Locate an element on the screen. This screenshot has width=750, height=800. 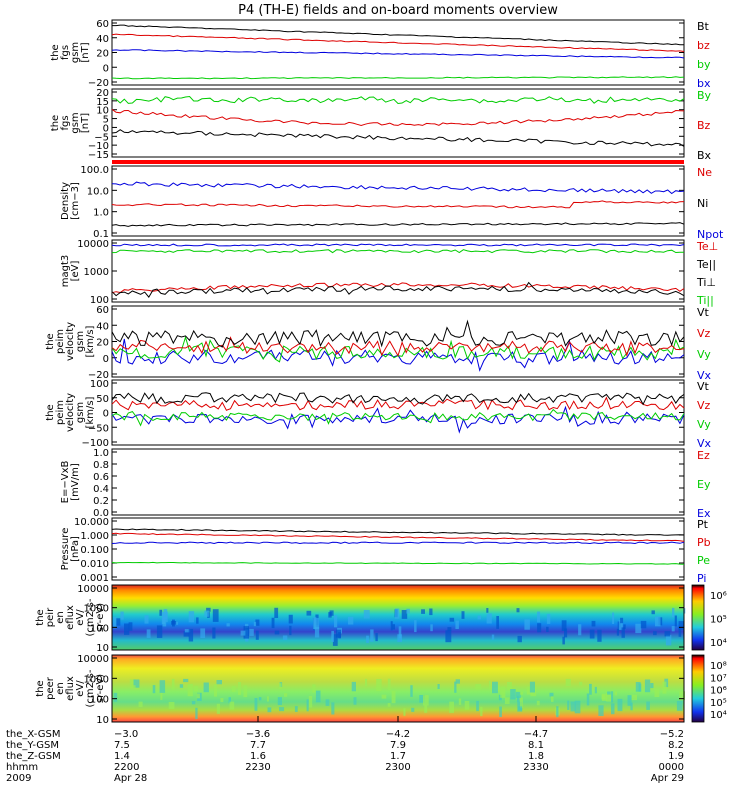
trace-Pb is located at coordinates (398, 537).